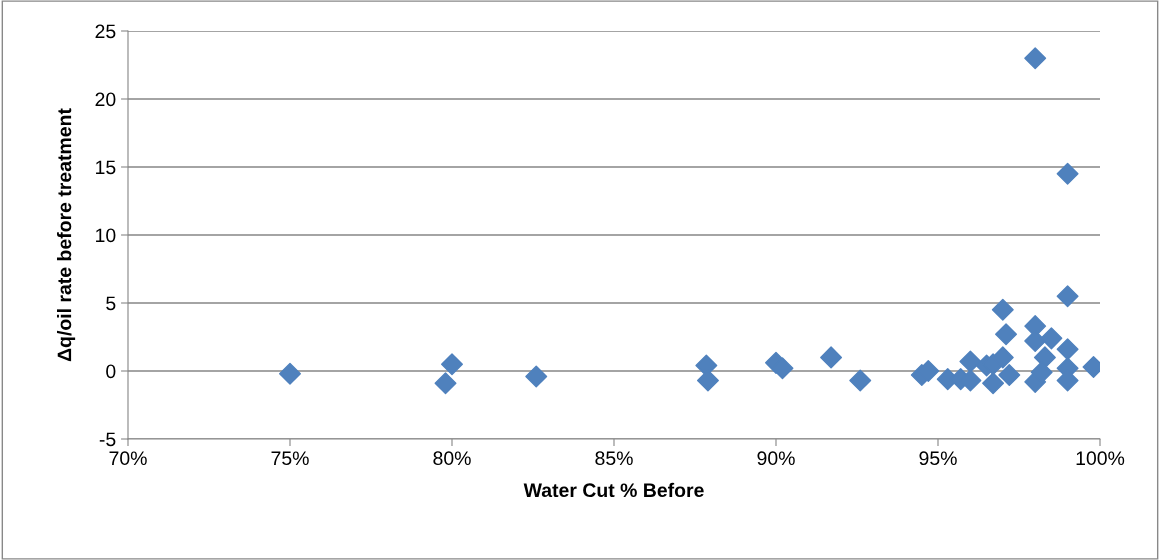 Image resolution: width=1160 pixels, height=560 pixels. Describe the element at coordinates (111, 303) in the screenshot. I see `y-tick-label: 5` at that location.